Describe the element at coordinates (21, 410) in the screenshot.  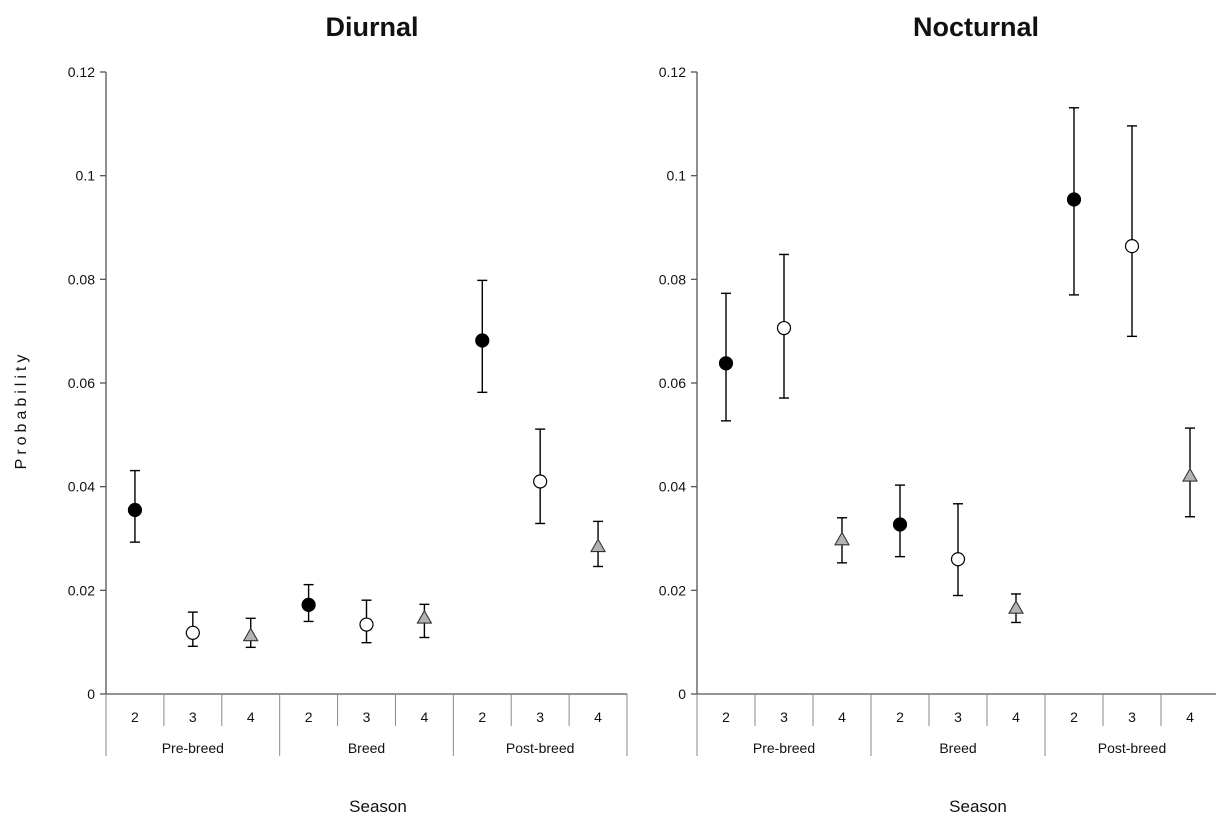
I see `y-axis-label: Probability` at that location.